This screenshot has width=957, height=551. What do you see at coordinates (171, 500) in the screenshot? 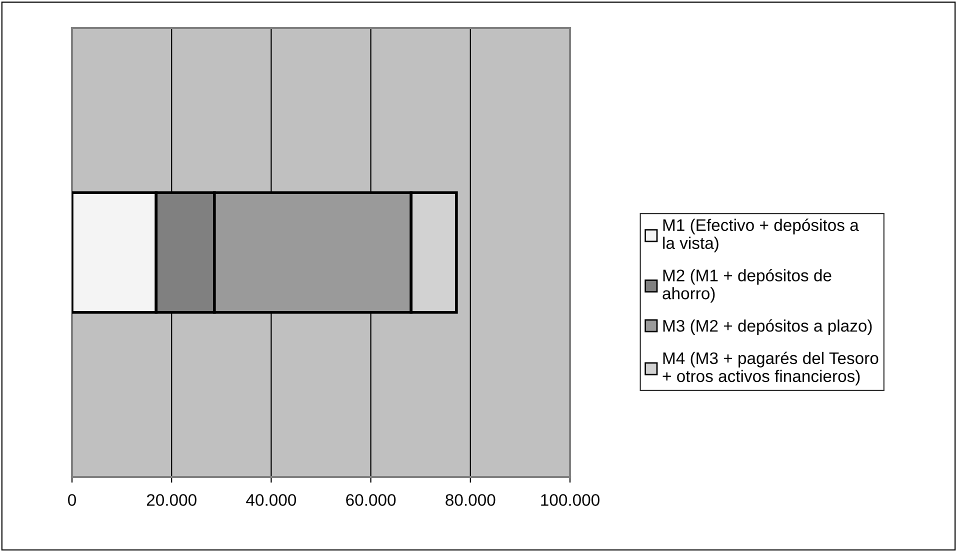
I see `x-tick-label: 20.000` at bounding box center [171, 500].